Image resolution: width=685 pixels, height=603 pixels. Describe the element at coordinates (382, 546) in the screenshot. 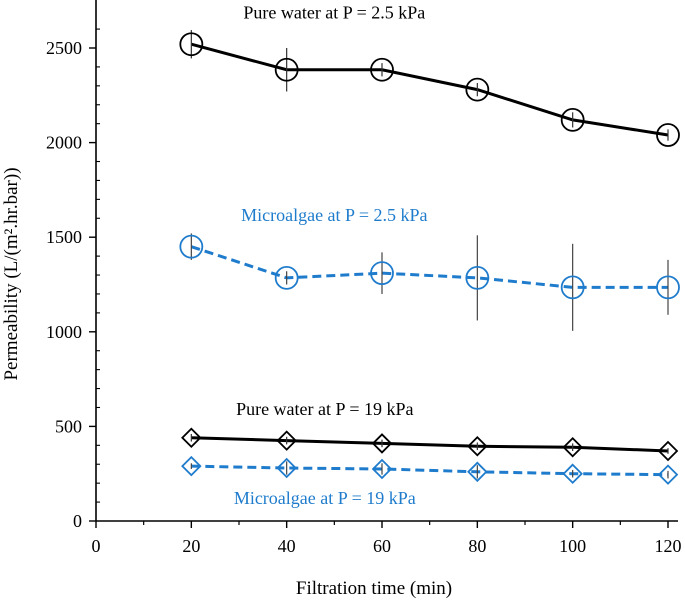

I see `x-tick-label: 60` at that location.